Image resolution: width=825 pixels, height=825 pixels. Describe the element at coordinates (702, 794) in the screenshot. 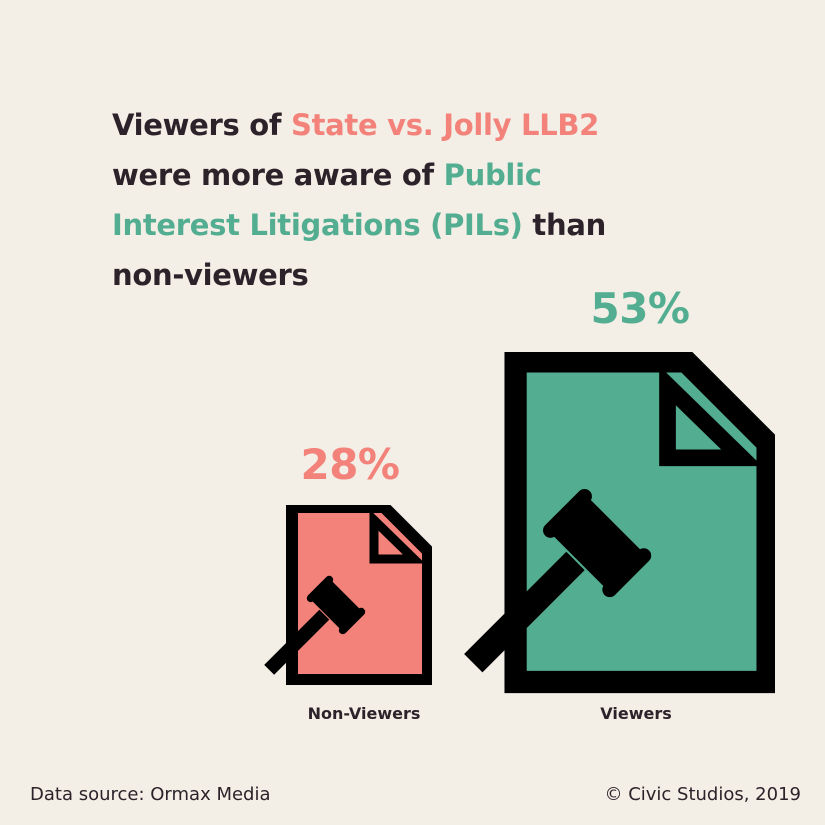

I see `copyright-credit: © Civic Studios, 2019` at that location.